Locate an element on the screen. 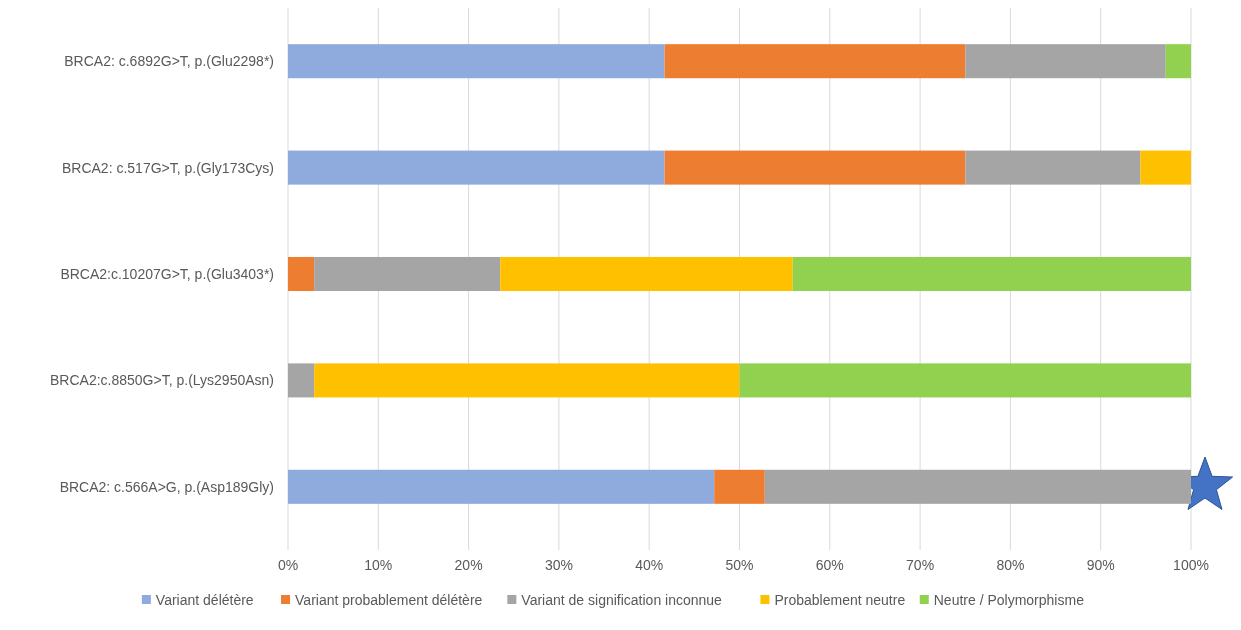 The width and height of the screenshot is (1241, 630). y-tick-label: BRCA2: c.517G>T, p.(Gly173Cys) is located at coordinates (167, 167).